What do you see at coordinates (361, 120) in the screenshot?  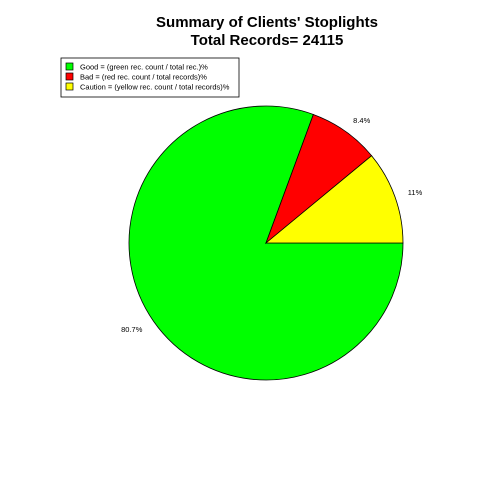 I see `pie-slice-label-1: 8.4%` at bounding box center [361, 120].